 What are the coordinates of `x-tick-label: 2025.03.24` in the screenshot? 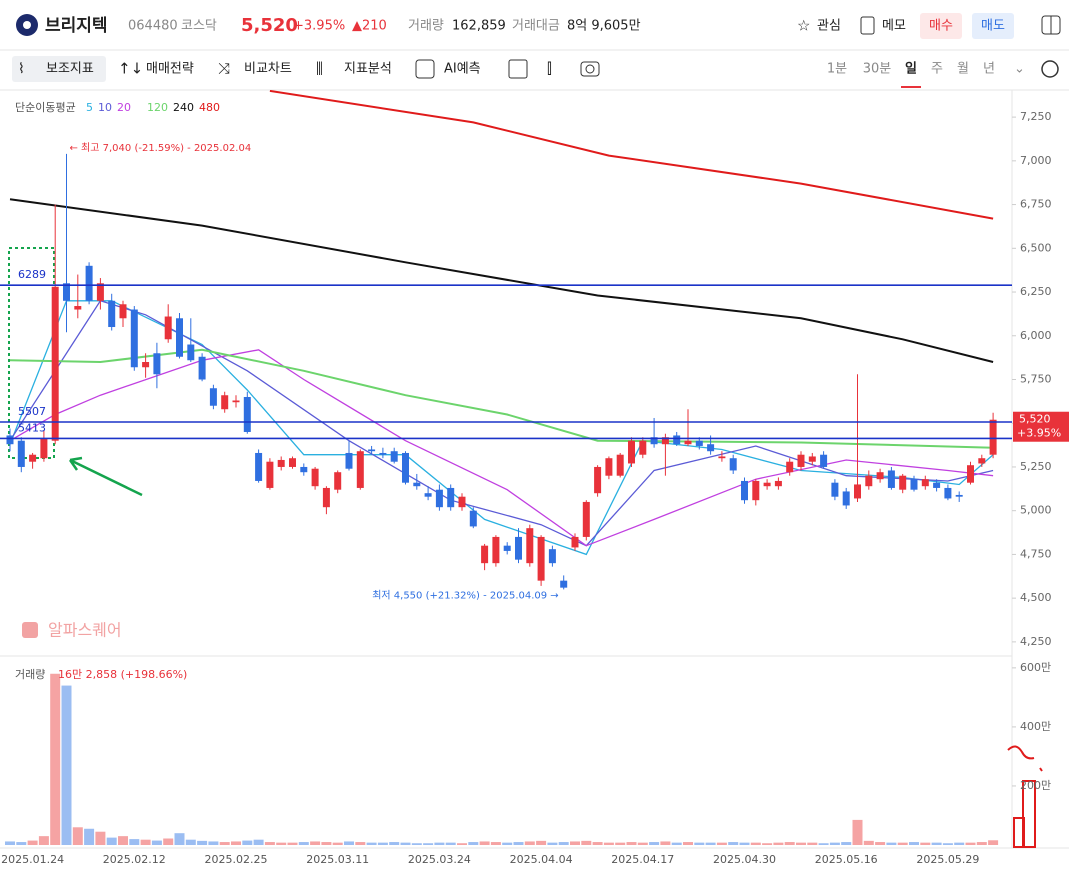 It's located at (439, 859).